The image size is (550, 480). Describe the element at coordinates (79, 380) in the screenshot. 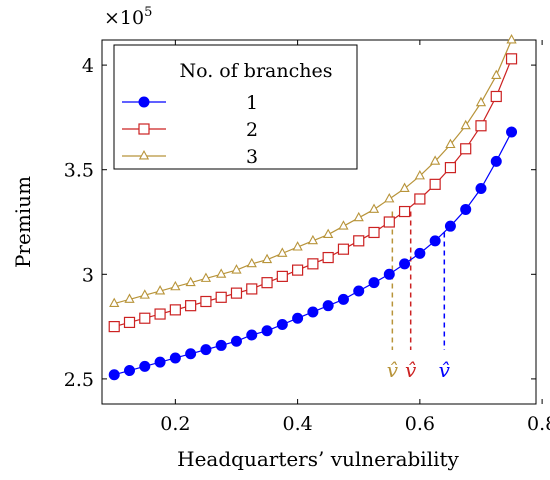

I see `y-tick-label: 2.5` at that location.